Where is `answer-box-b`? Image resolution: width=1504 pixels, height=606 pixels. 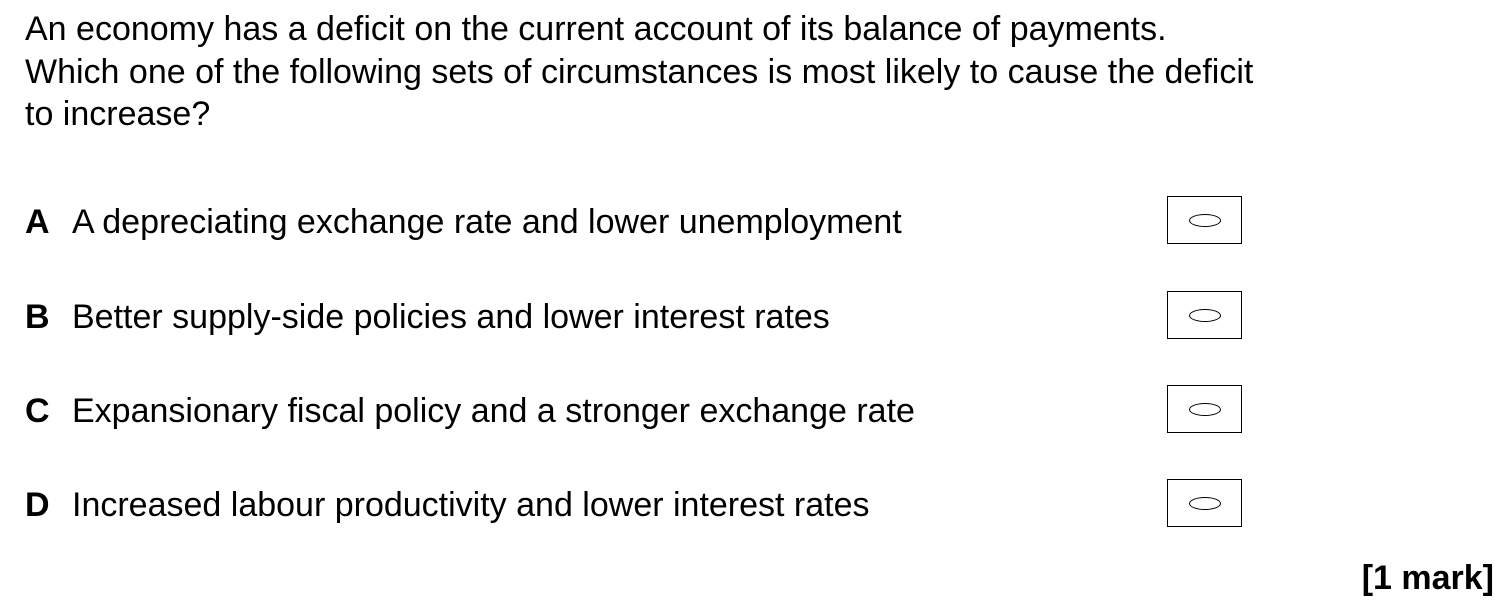
answer-box-b is located at coordinates (1204, 315).